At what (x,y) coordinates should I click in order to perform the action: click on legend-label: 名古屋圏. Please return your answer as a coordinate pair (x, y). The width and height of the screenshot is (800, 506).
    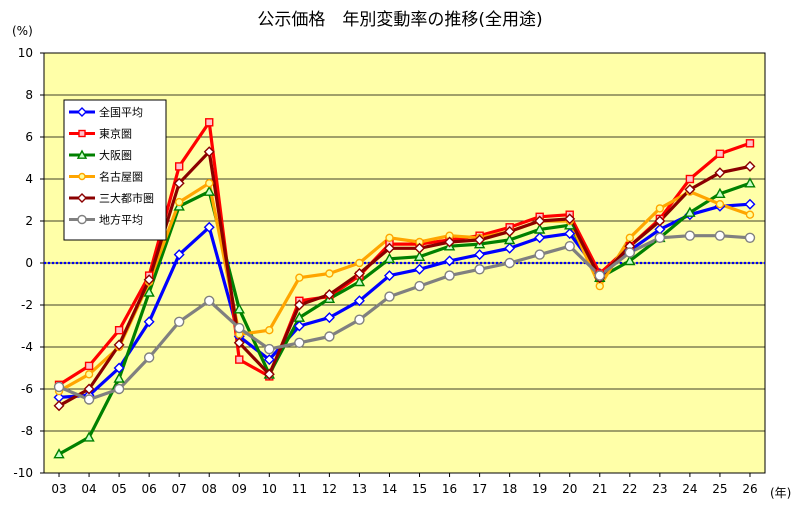
    Looking at the image, I should click on (121, 177).